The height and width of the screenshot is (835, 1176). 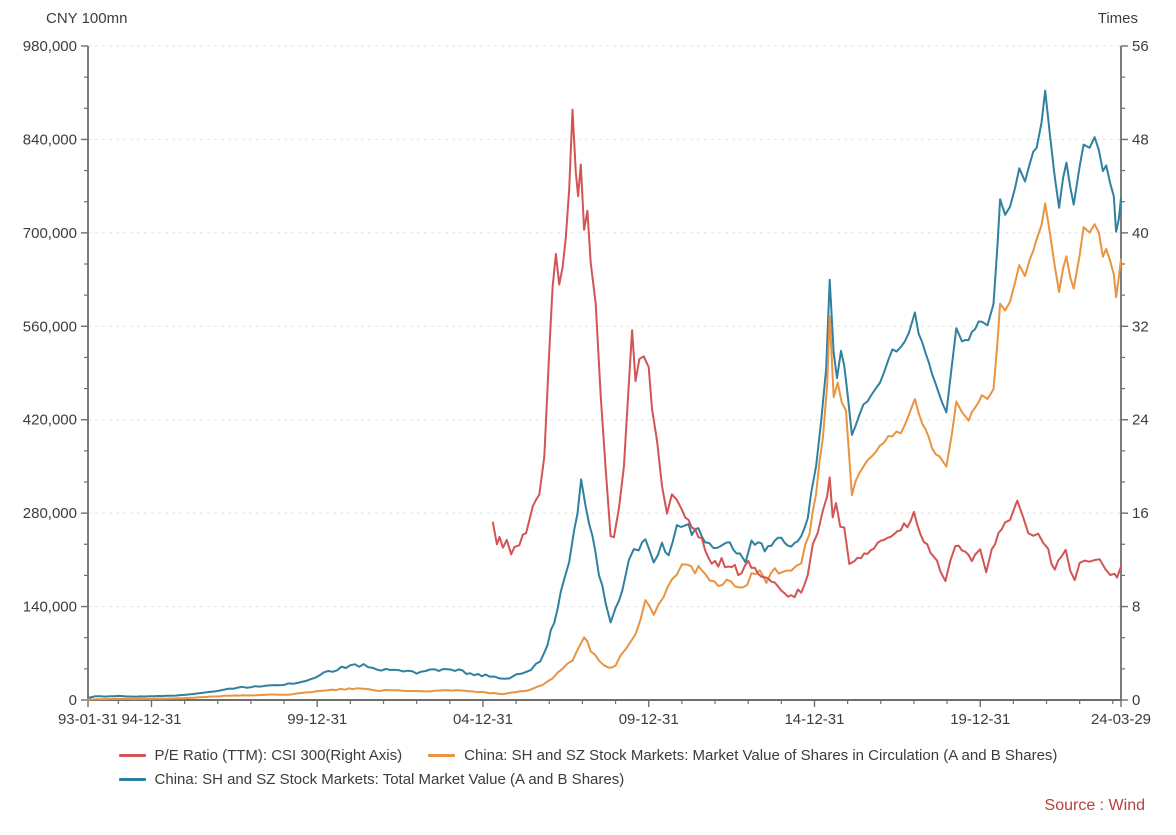 What do you see at coordinates (87, 18) in the screenshot?
I see `left-axis-title: CNY 100mn` at bounding box center [87, 18].